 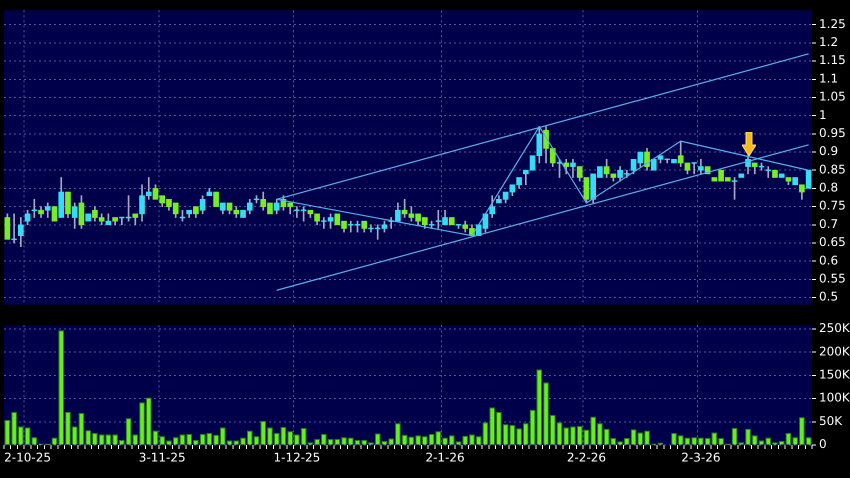 What do you see at coordinates (831, 421) in the screenshot?
I see `y-tick-label: 50K` at bounding box center [831, 421].